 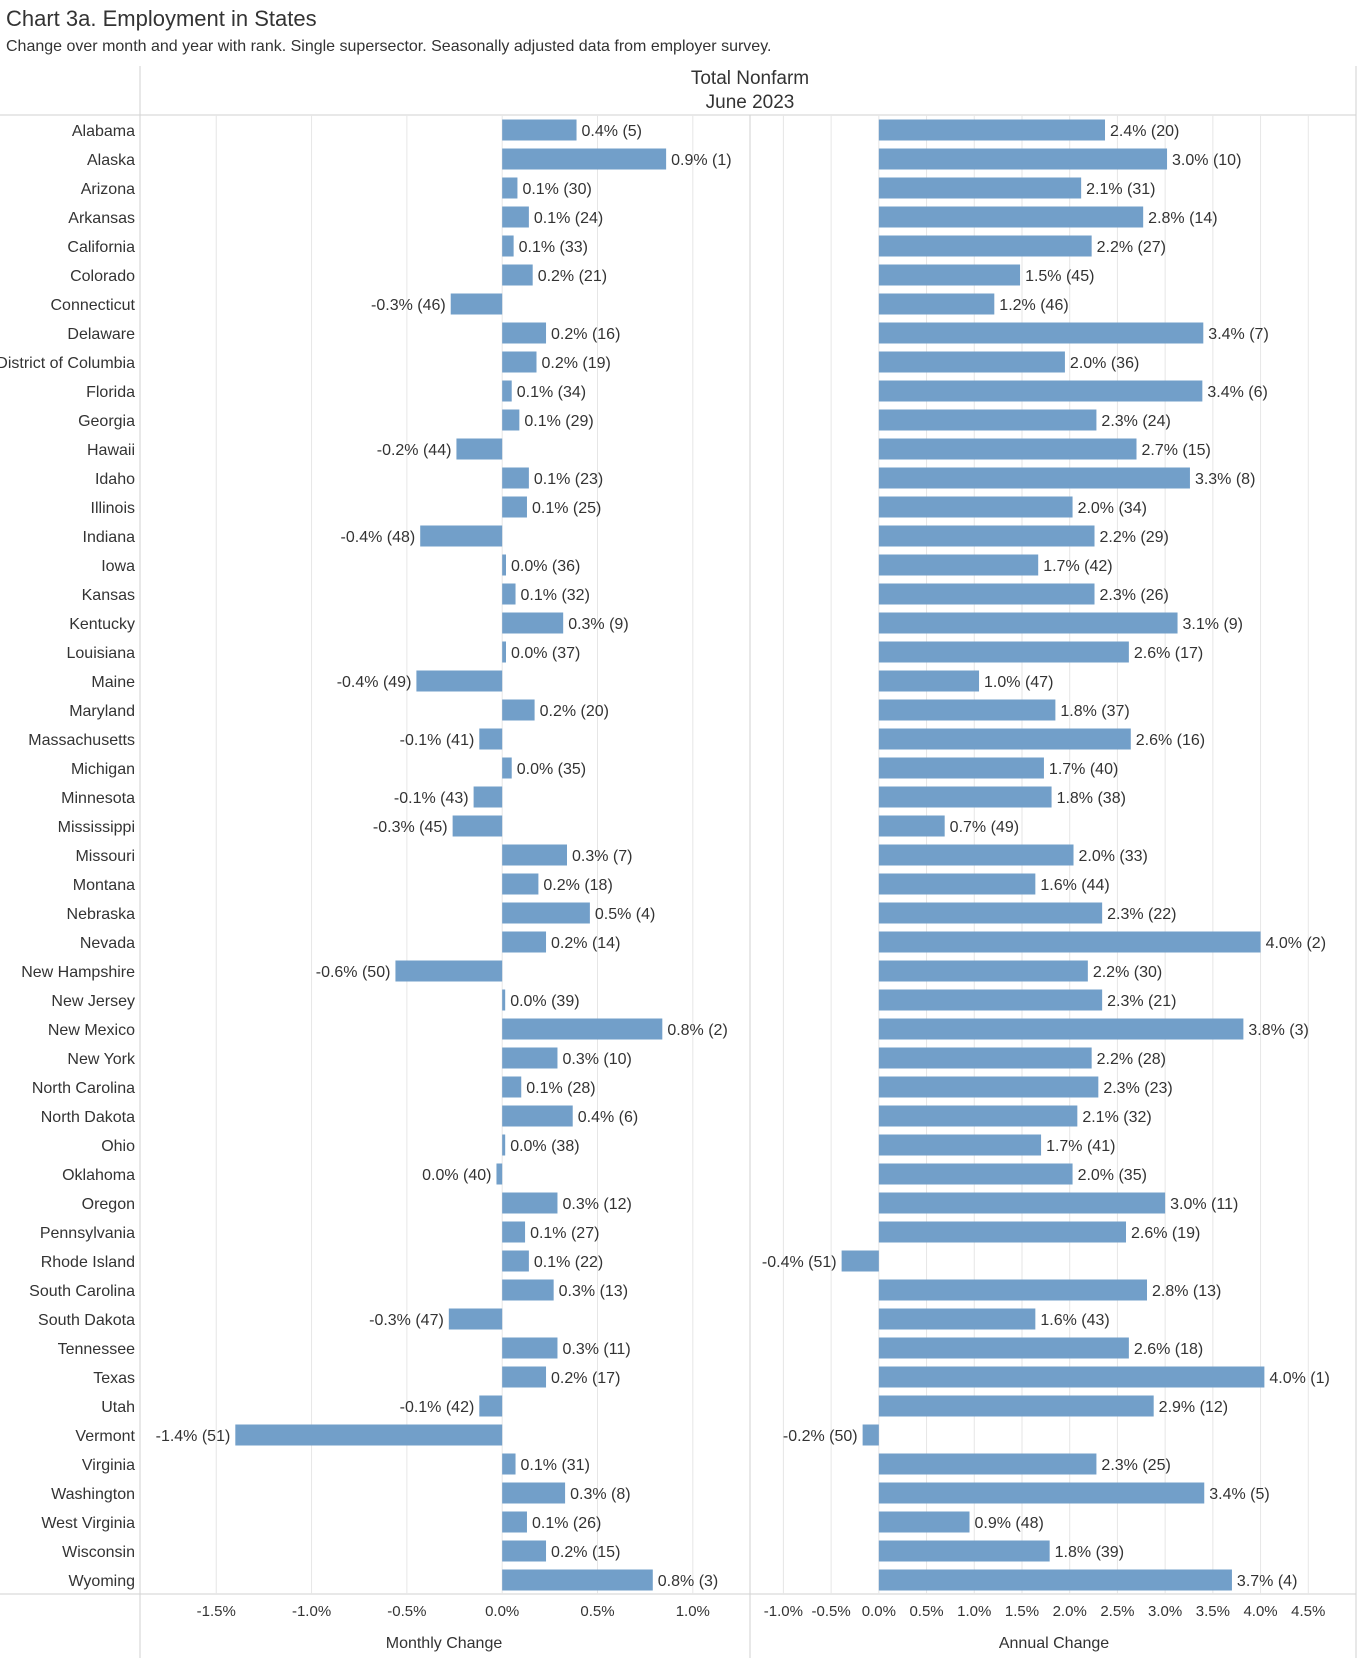 I want to click on category-label: Montana, so click(x=104, y=885).